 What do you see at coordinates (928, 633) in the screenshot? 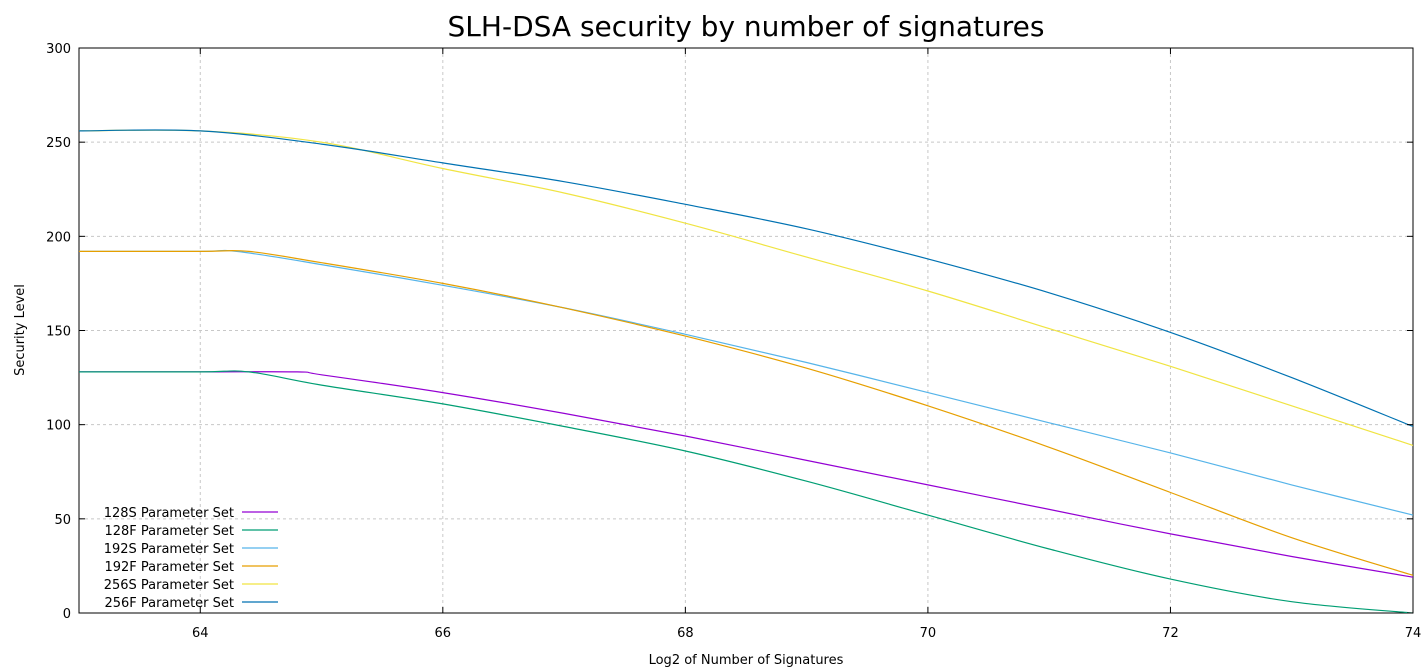
I see `x-tick-label: 70` at bounding box center [928, 633].